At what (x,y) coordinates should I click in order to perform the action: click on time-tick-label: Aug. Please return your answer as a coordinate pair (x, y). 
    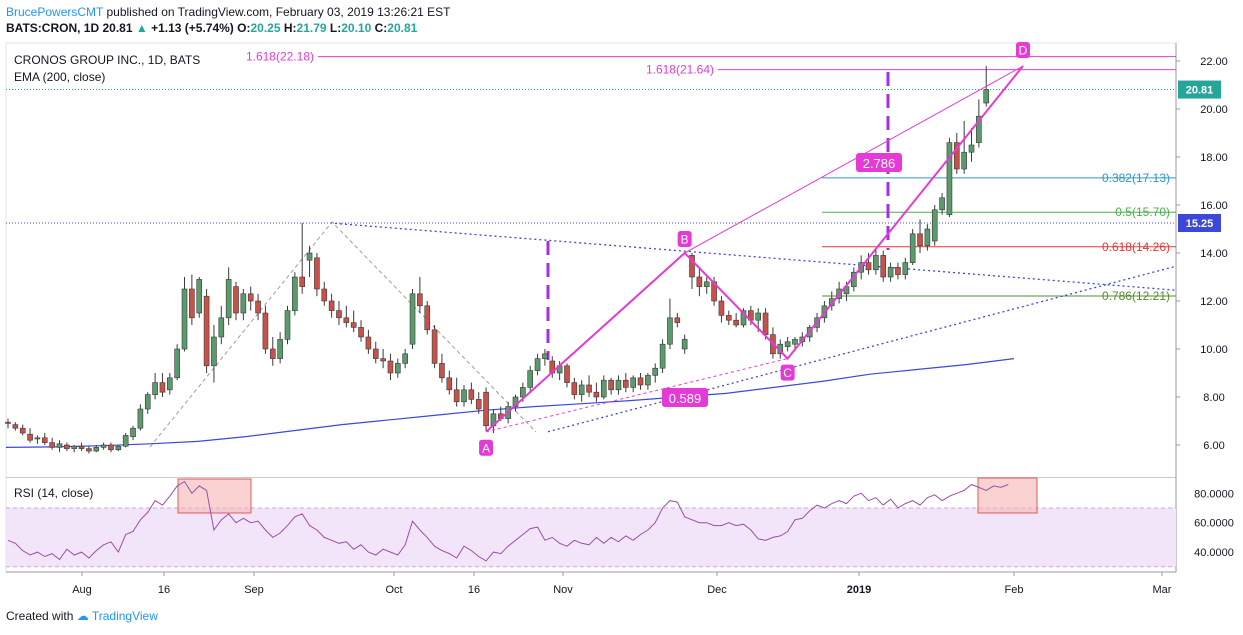
    Looking at the image, I should click on (82, 590).